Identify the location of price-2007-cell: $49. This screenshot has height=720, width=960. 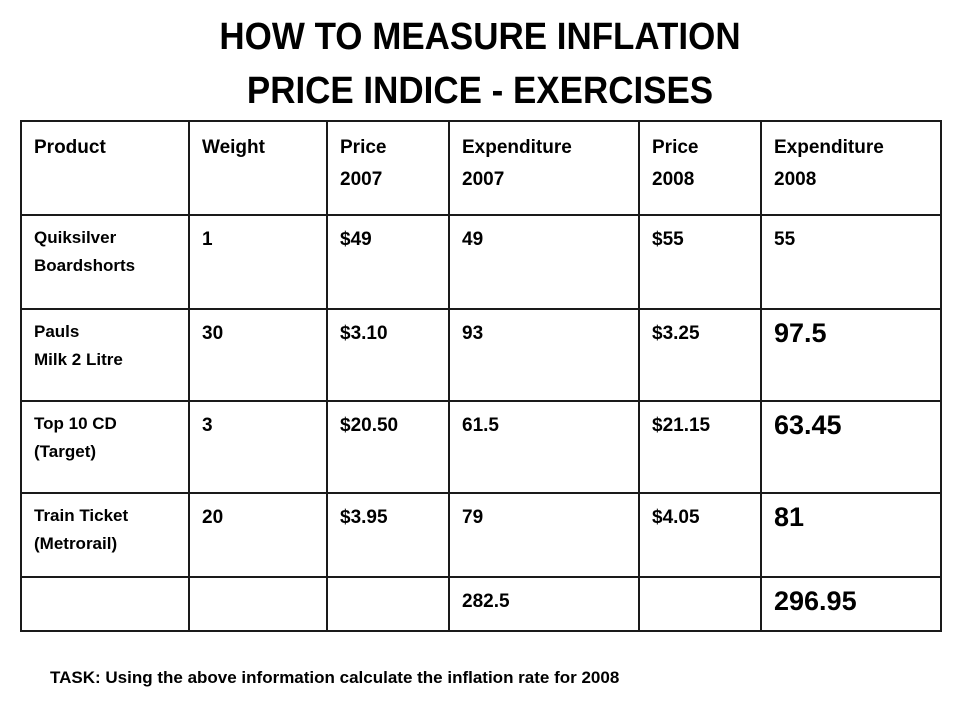
(388, 262).